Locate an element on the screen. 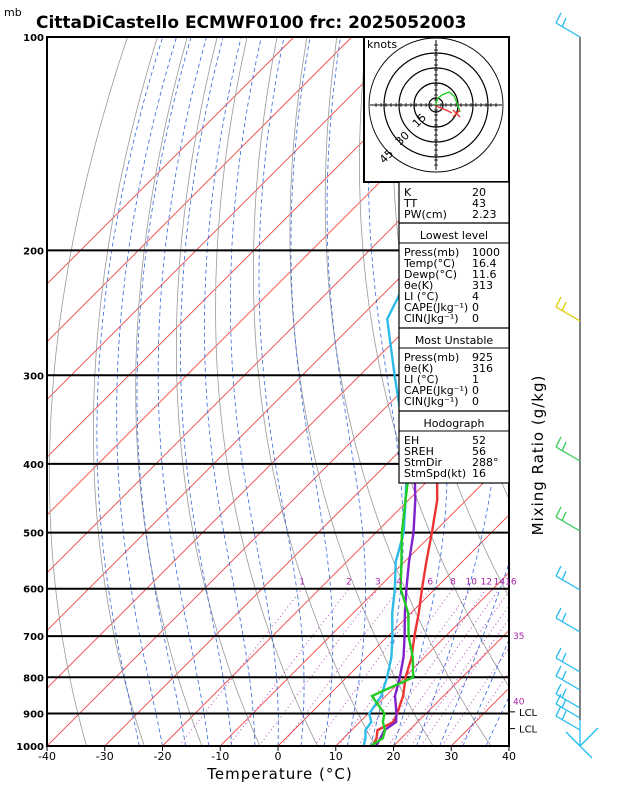 This screenshot has height=800, width=618. pressure-tick-label: 1000 is located at coordinates (30, 747).